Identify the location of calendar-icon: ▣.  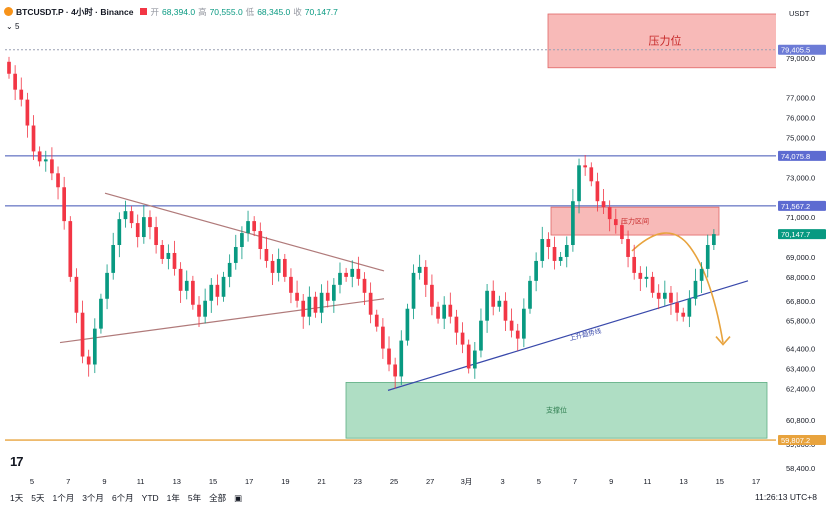
(238, 498).